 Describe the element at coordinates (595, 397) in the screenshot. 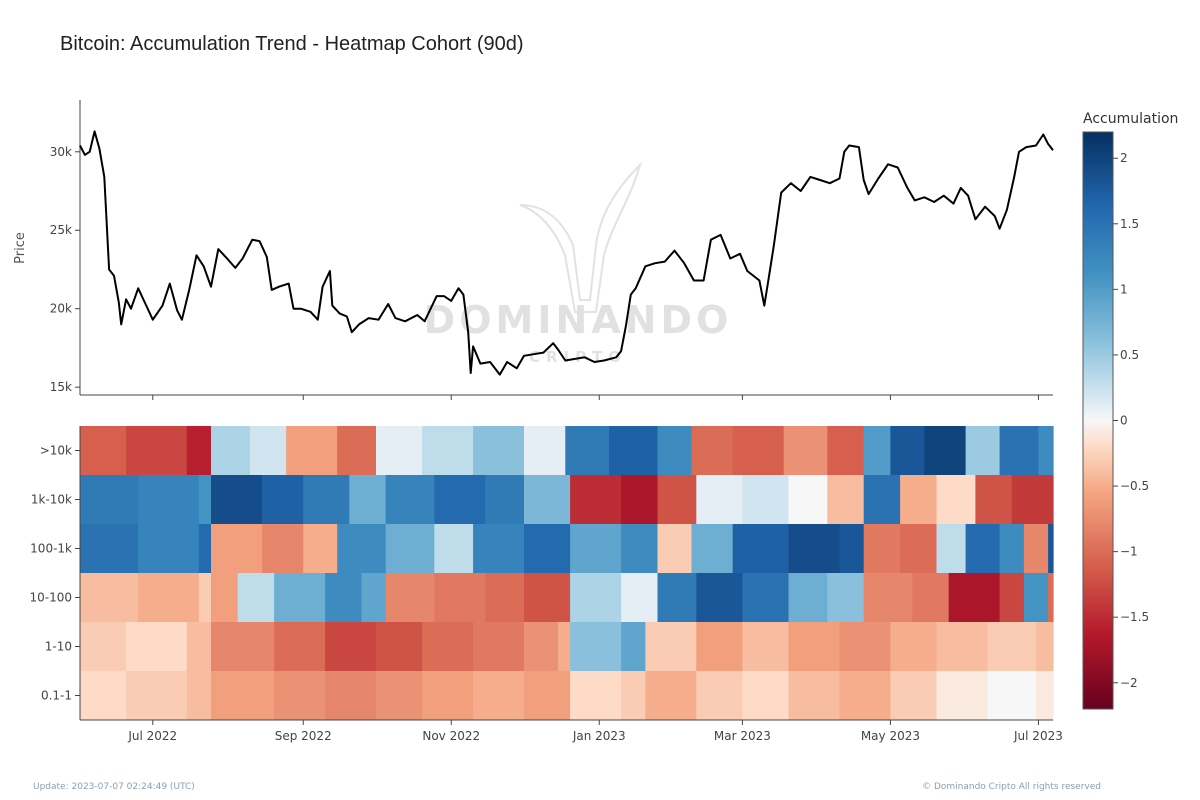

I see `price-x-tick-marks` at that location.